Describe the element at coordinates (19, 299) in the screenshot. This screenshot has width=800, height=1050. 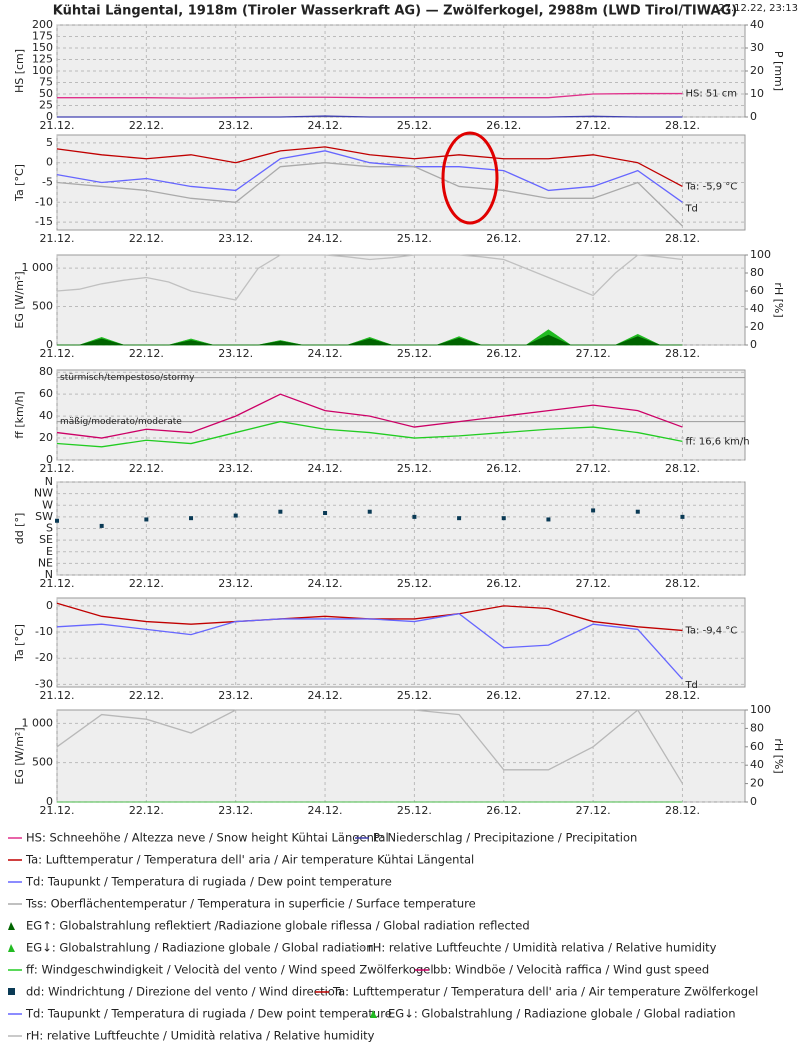
I see `y-axis-label: EG [W/m²]` at that location.